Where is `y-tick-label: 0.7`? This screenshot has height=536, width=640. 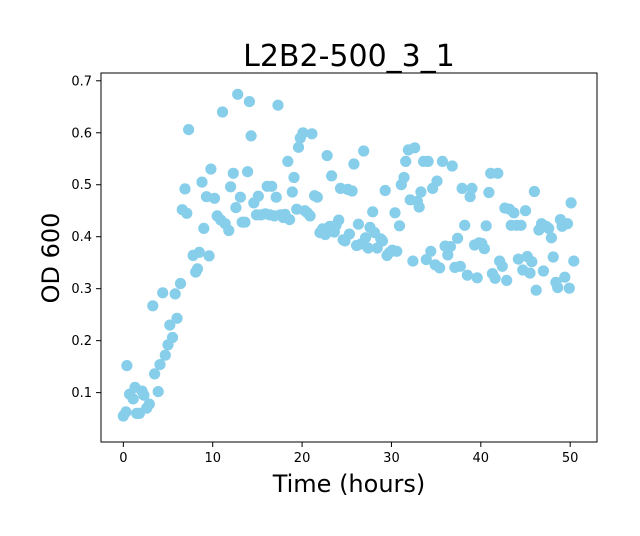 y-tick-label: 0.7 is located at coordinates (81, 81).